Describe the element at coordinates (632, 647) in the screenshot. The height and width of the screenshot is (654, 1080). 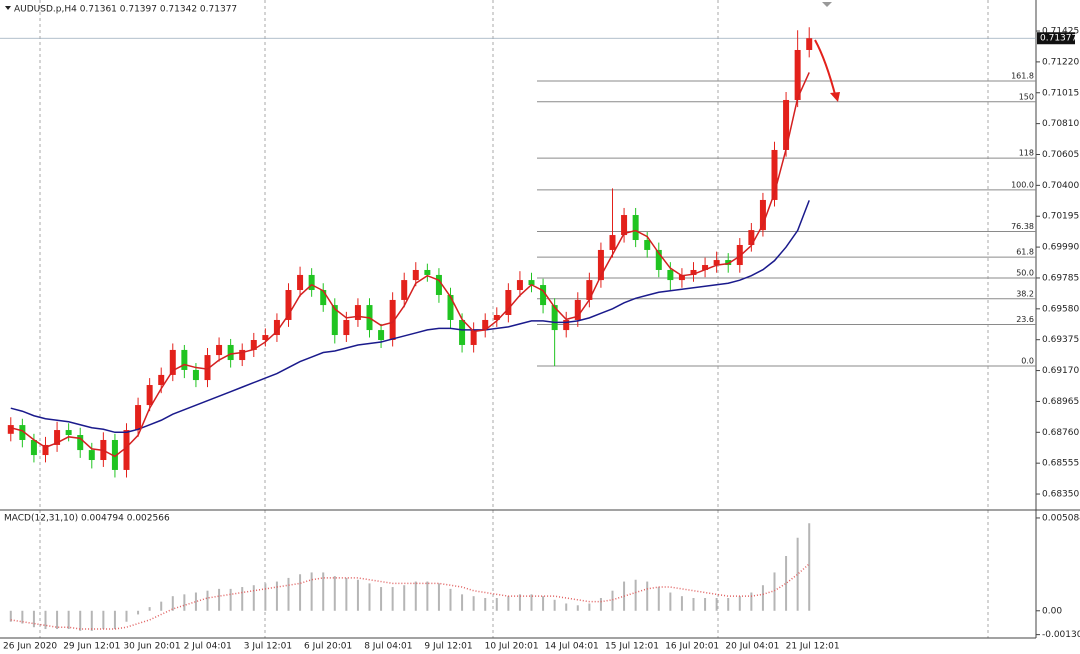
I see `x-tick-label: 15 Jul 12:01` at that location.